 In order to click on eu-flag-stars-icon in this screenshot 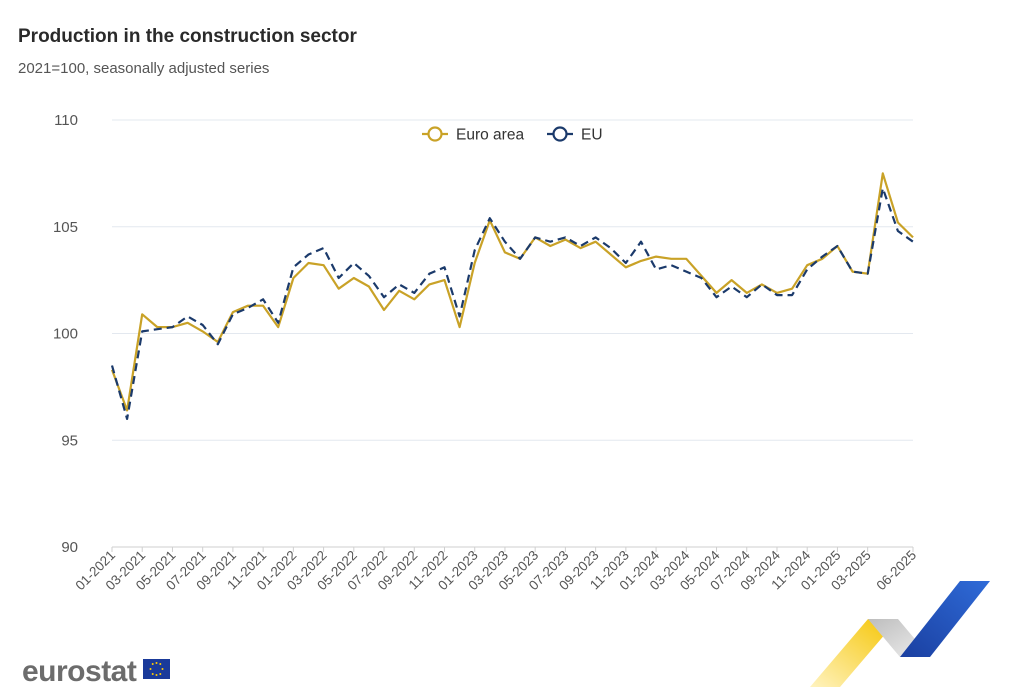, I will do `click(156, 669)`.